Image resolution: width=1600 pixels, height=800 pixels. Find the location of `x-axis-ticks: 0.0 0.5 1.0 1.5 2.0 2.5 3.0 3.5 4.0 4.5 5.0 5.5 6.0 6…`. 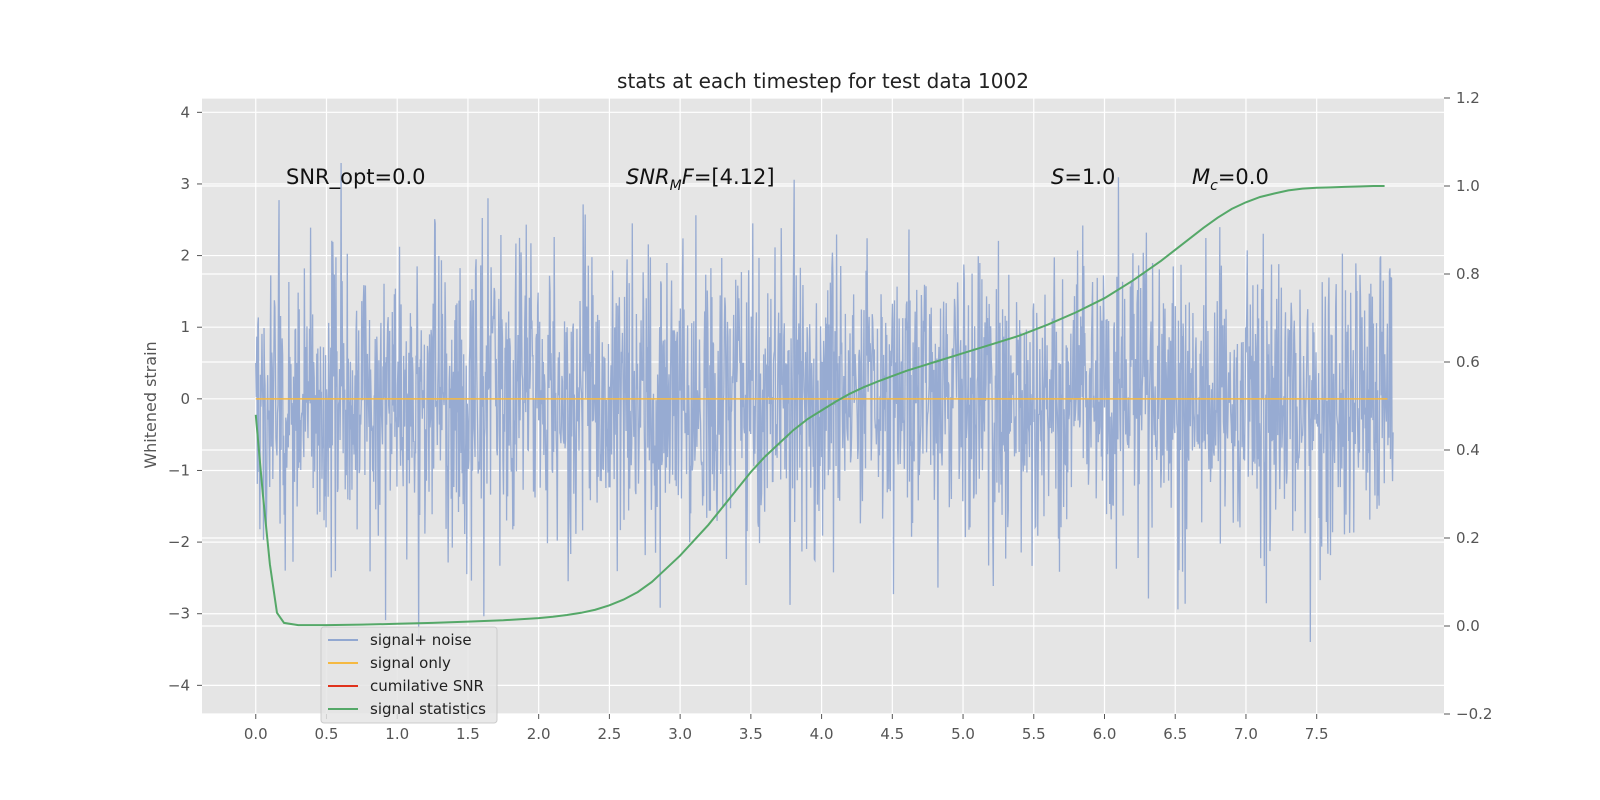

x-axis-ticks: 0.0 0.5 1.0 1.5 2.0 2.5 3.0 3.5 4.0 4.5 5.0 5.5 6.0 6… is located at coordinates (786, 728).